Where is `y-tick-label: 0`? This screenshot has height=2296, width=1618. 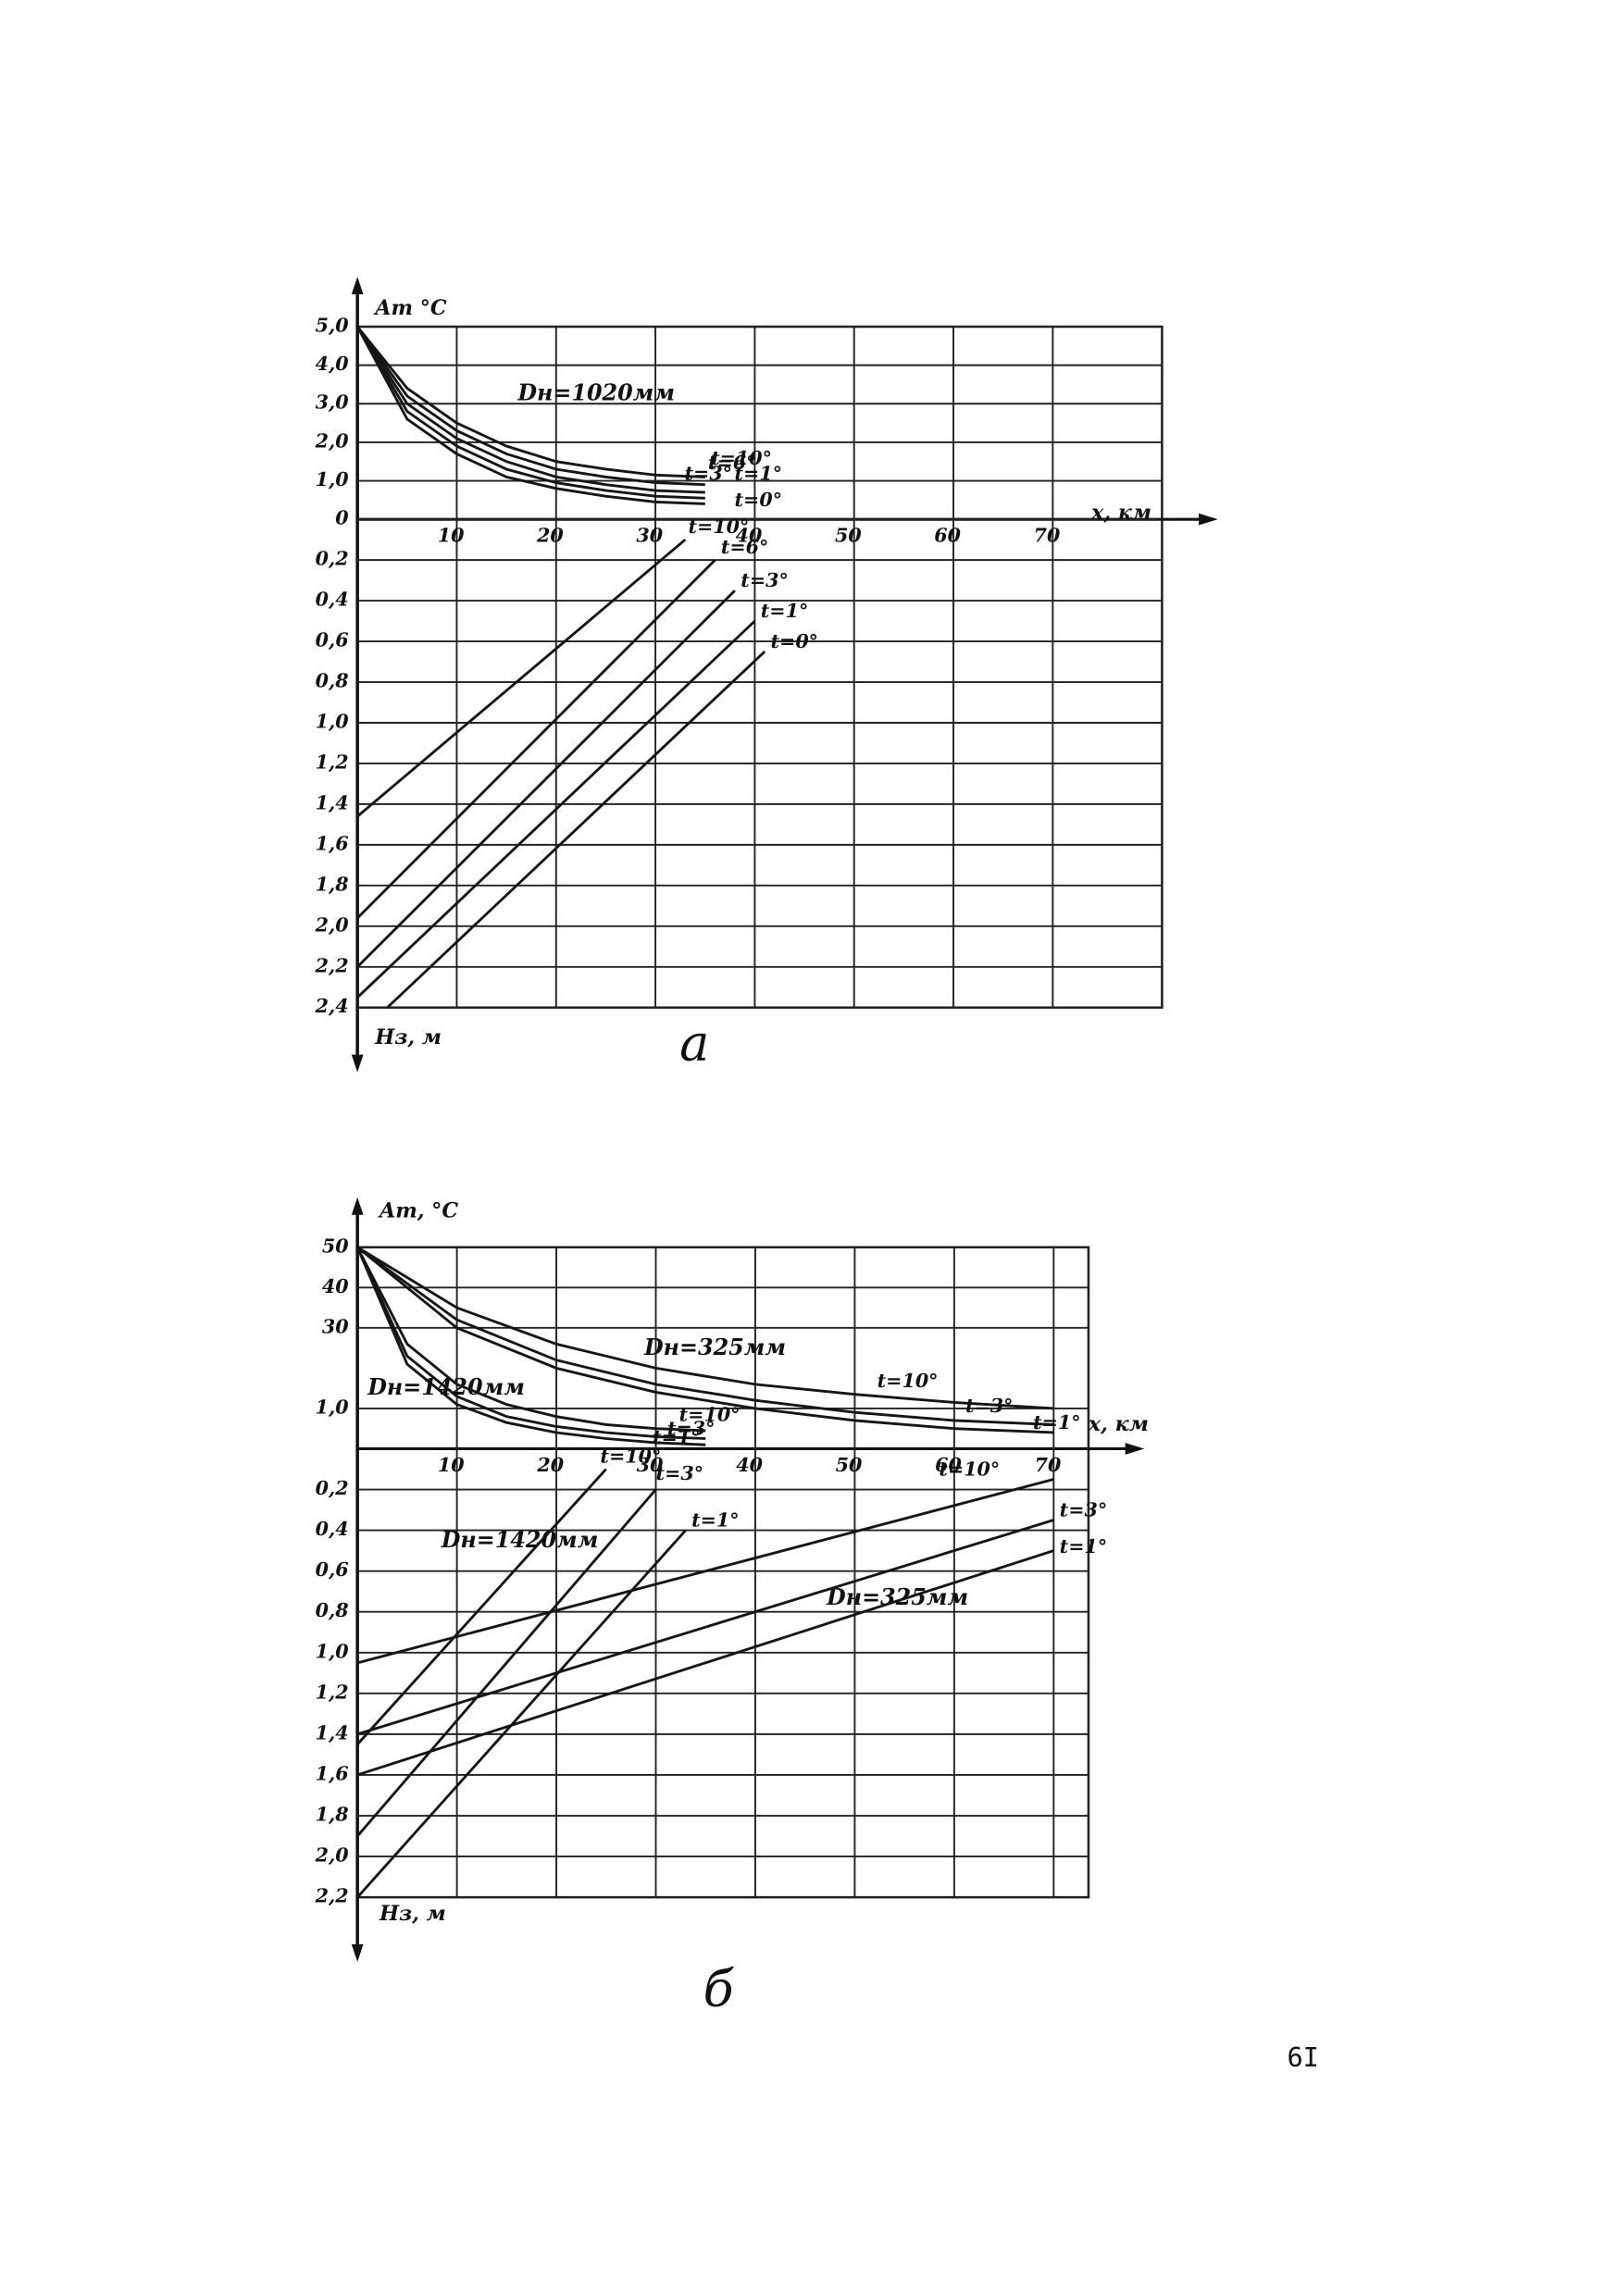
y-tick-label: 0 is located at coordinates (342, 518).